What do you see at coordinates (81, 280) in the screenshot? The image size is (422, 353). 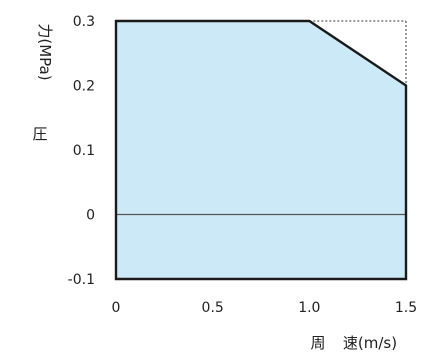 I see `y-tick-label: -0.1` at bounding box center [81, 280].